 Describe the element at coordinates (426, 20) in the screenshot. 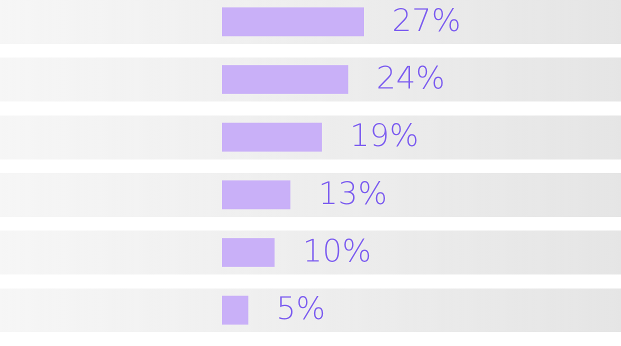

I see `data-label: 27%` at that location.